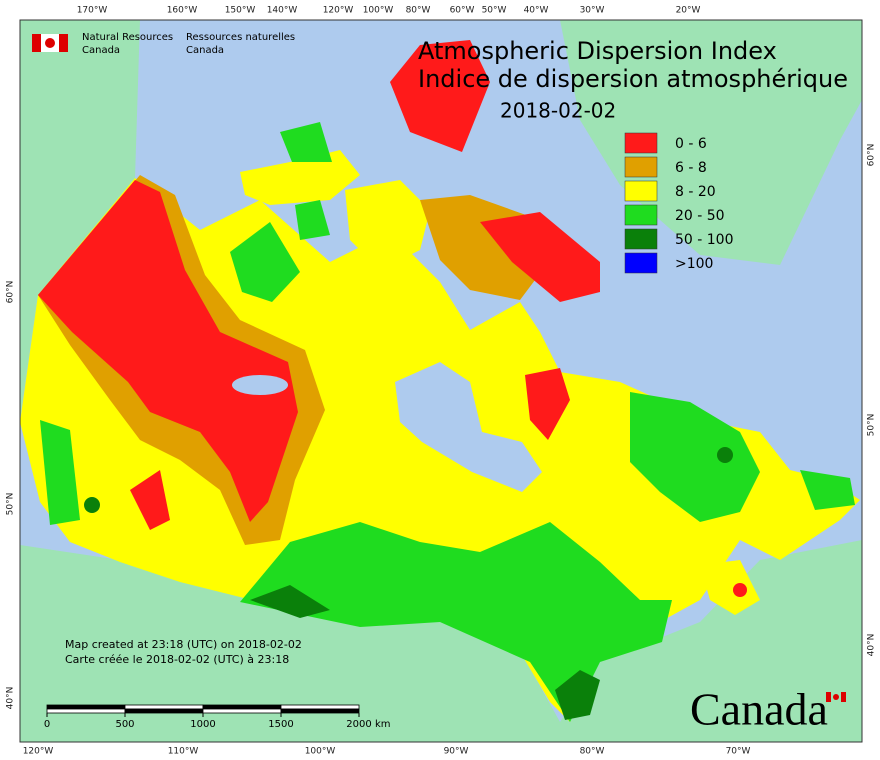  What do you see at coordinates (92, 11) in the screenshot?
I see `longitude-label: 170°W` at bounding box center [92, 11].